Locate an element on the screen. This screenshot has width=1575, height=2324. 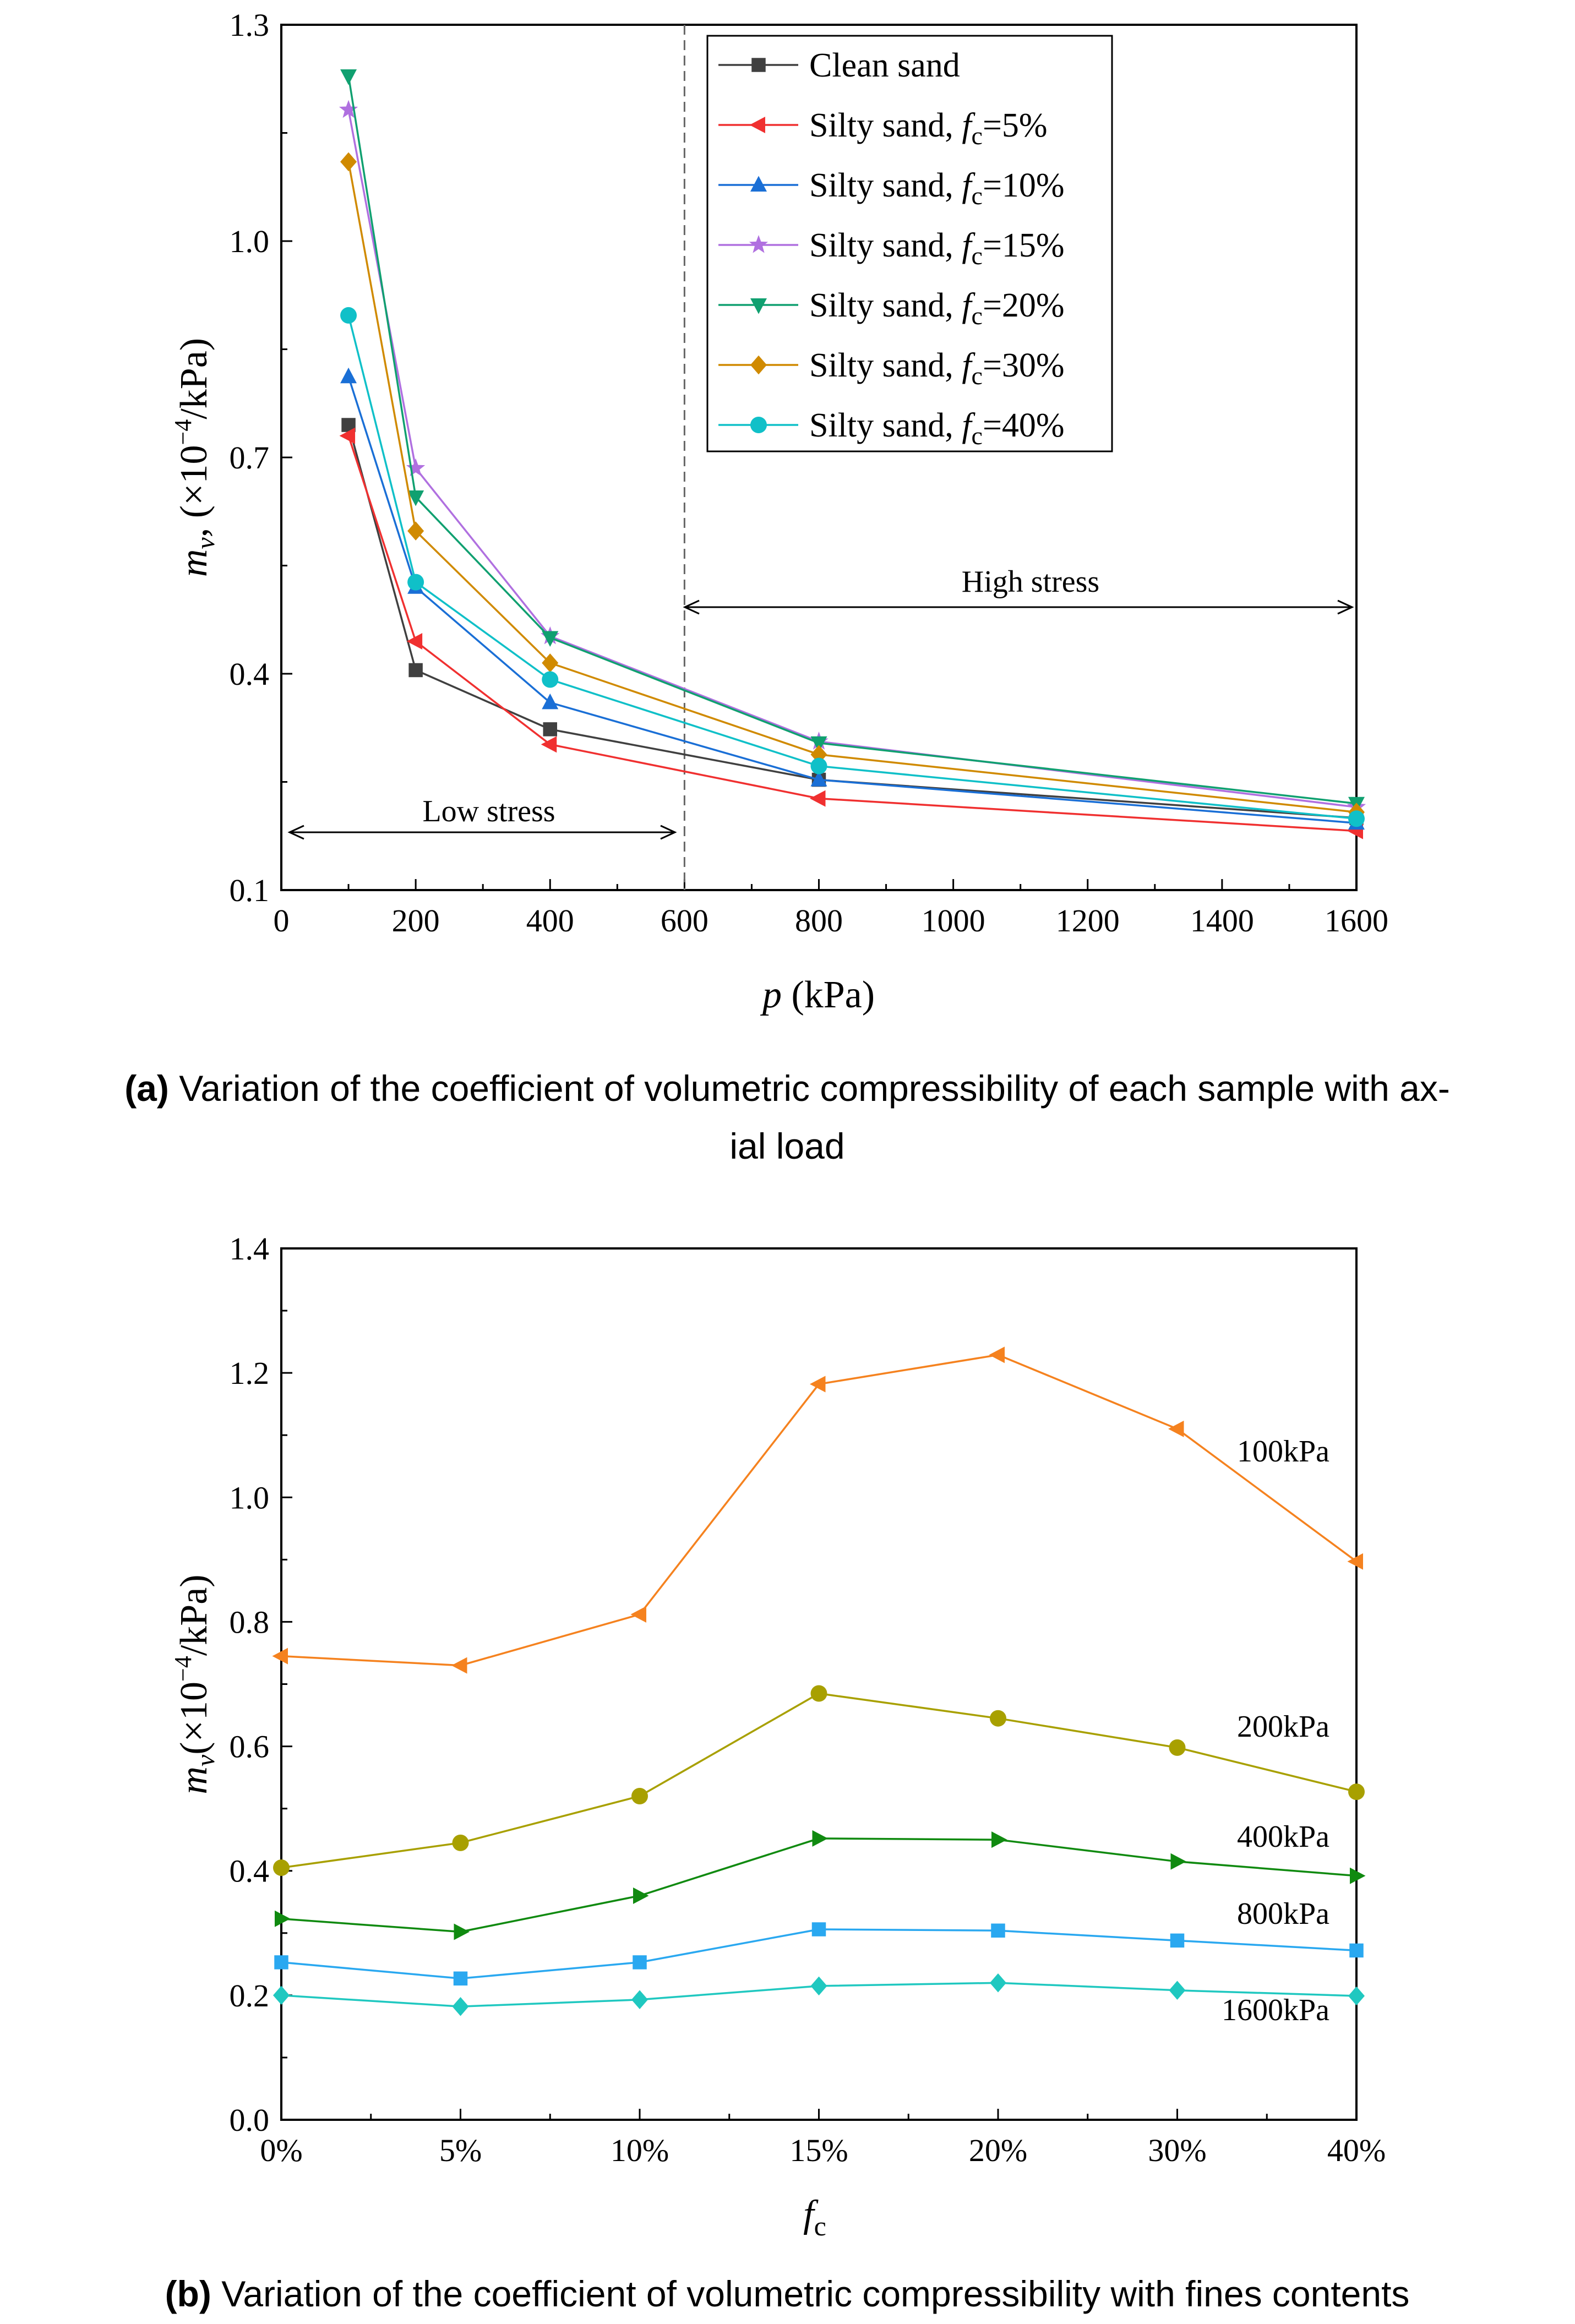
chart-b-x-tick-label: 30% is located at coordinates (1177, 2150).